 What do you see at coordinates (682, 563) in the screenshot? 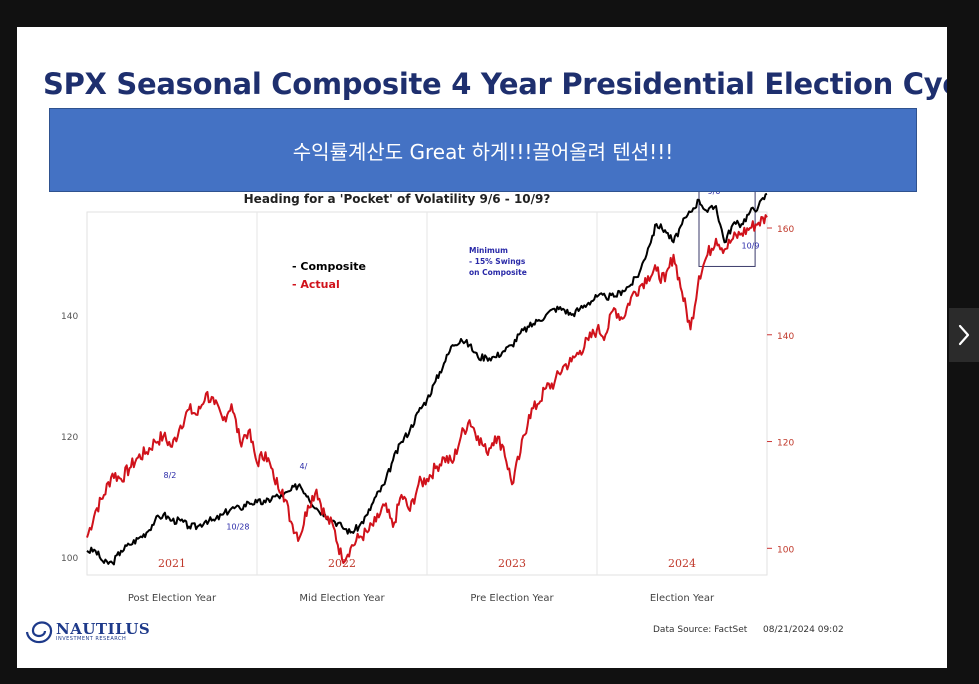
I see `year-label: 2024` at bounding box center [682, 563].